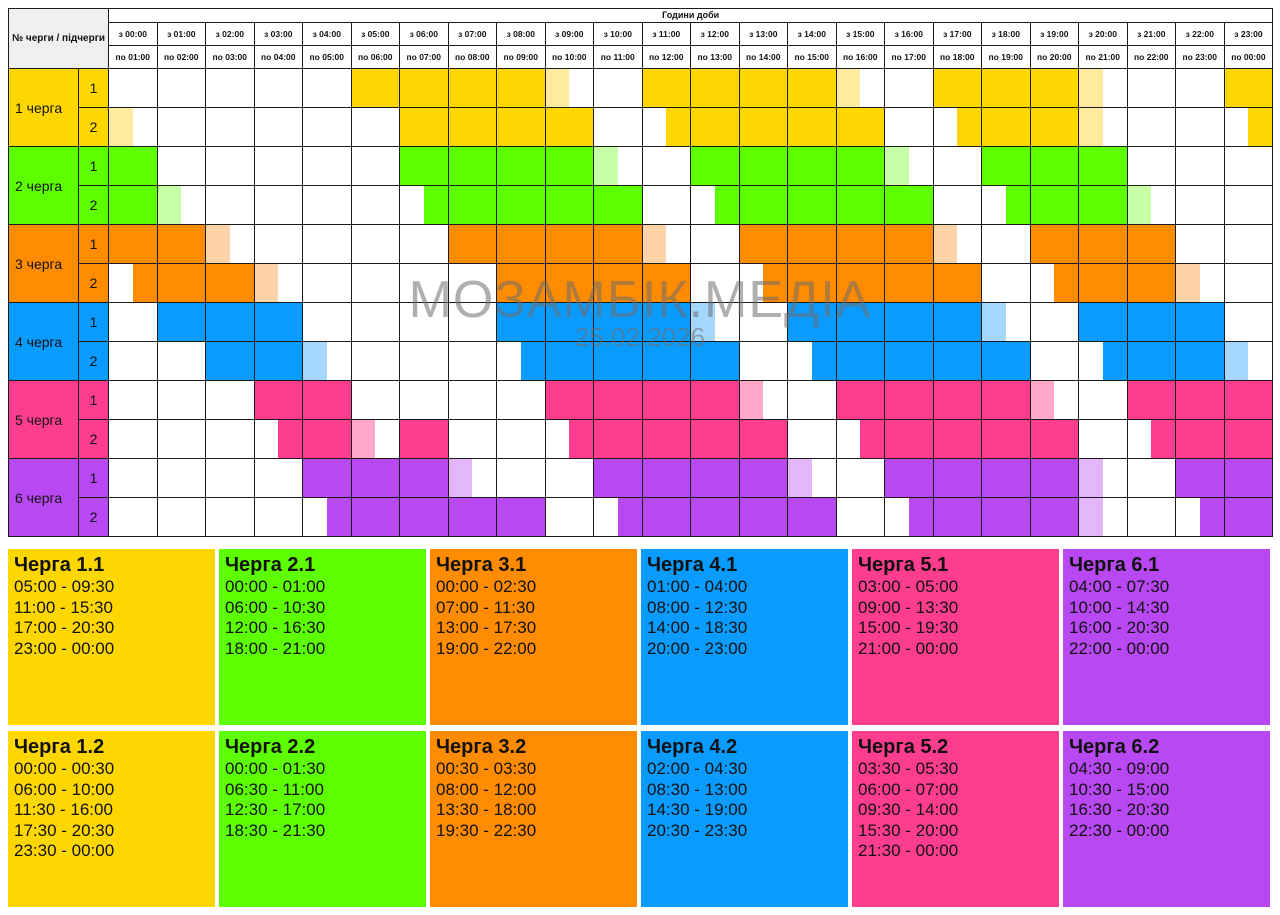 This screenshot has height=915, width=1280. What do you see at coordinates (1054, 57) in the screenshot?
I see `hour-to-19: по 20:00` at bounding box center [1054, 57].